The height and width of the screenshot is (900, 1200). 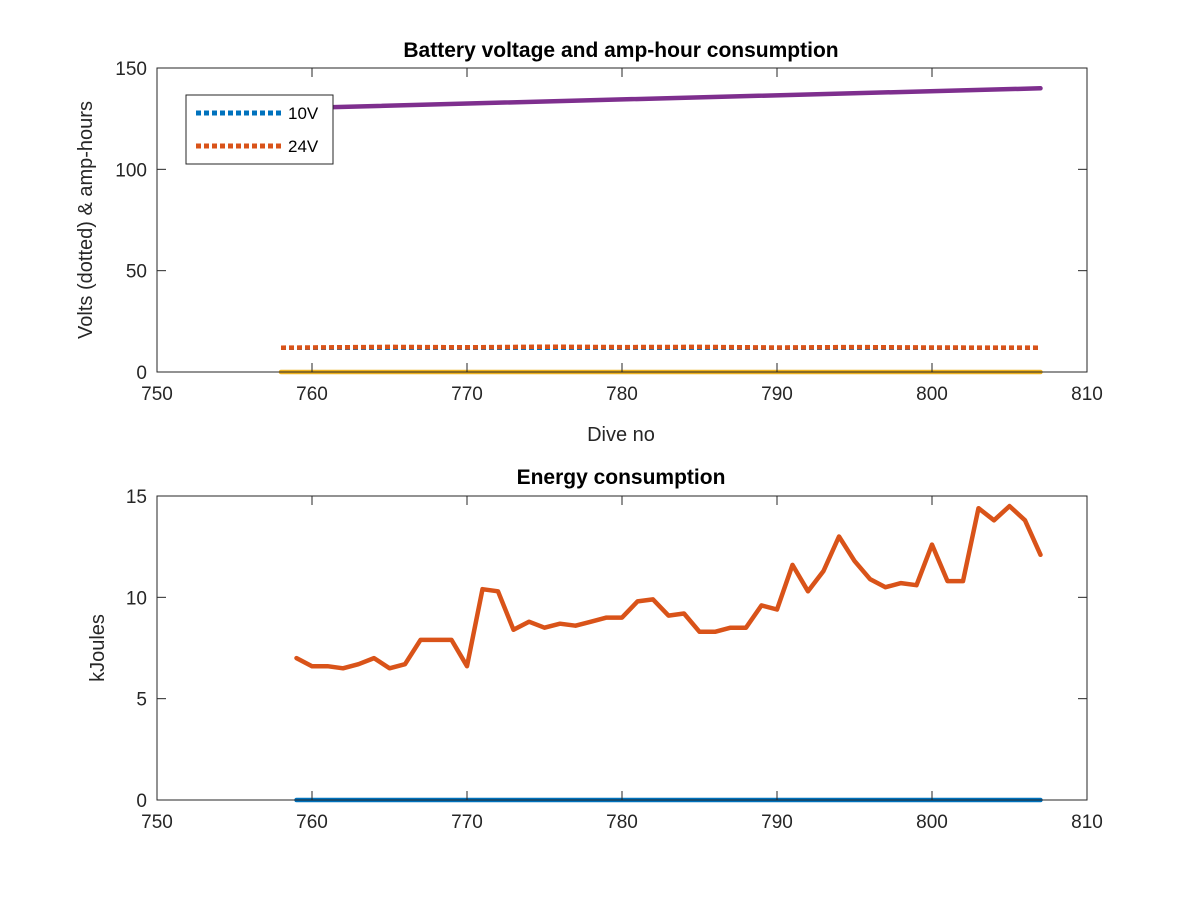 What do you see at coordinates (621, 435) in the screenshot?
I see `x-axis-label-battery: Dive no` at bounding box center [621, 435].